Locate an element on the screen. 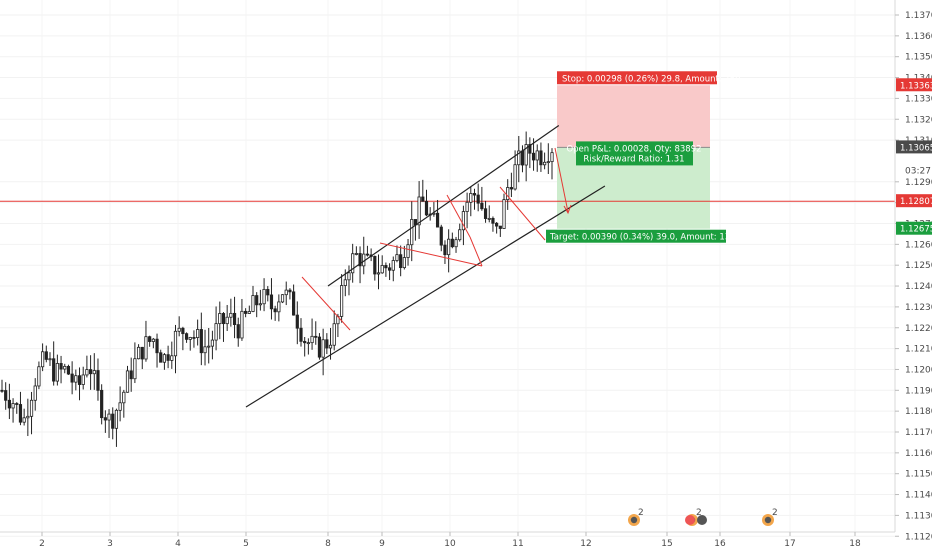  event-markers: 2 2 2 is located at coordinates (703, 517).